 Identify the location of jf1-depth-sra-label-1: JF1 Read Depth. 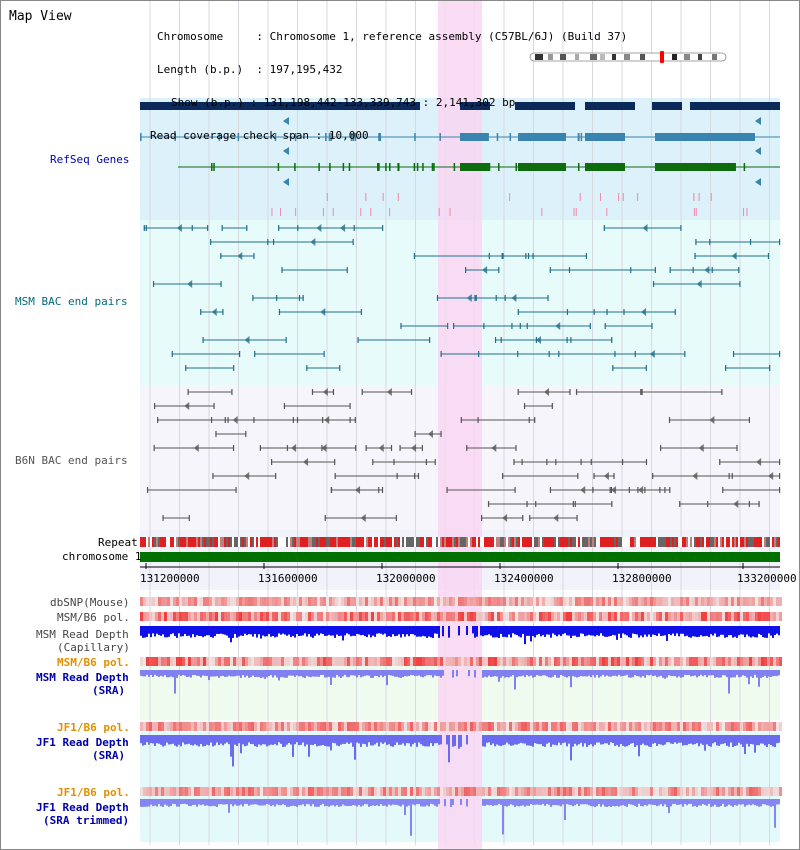
(82, 742).